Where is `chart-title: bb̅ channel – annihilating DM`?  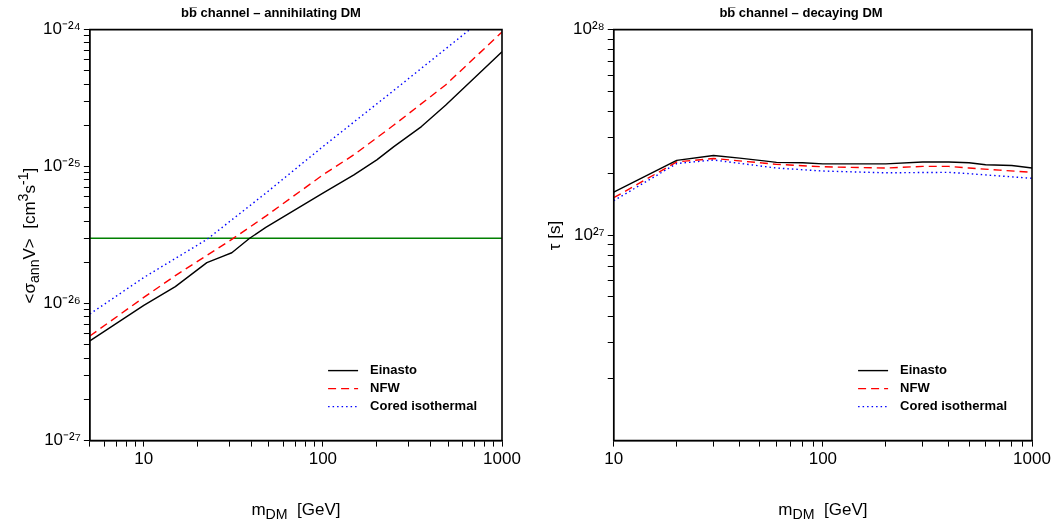 chart-title: bb̅ channel – annihilating DM is located at coordinates (271, 13).